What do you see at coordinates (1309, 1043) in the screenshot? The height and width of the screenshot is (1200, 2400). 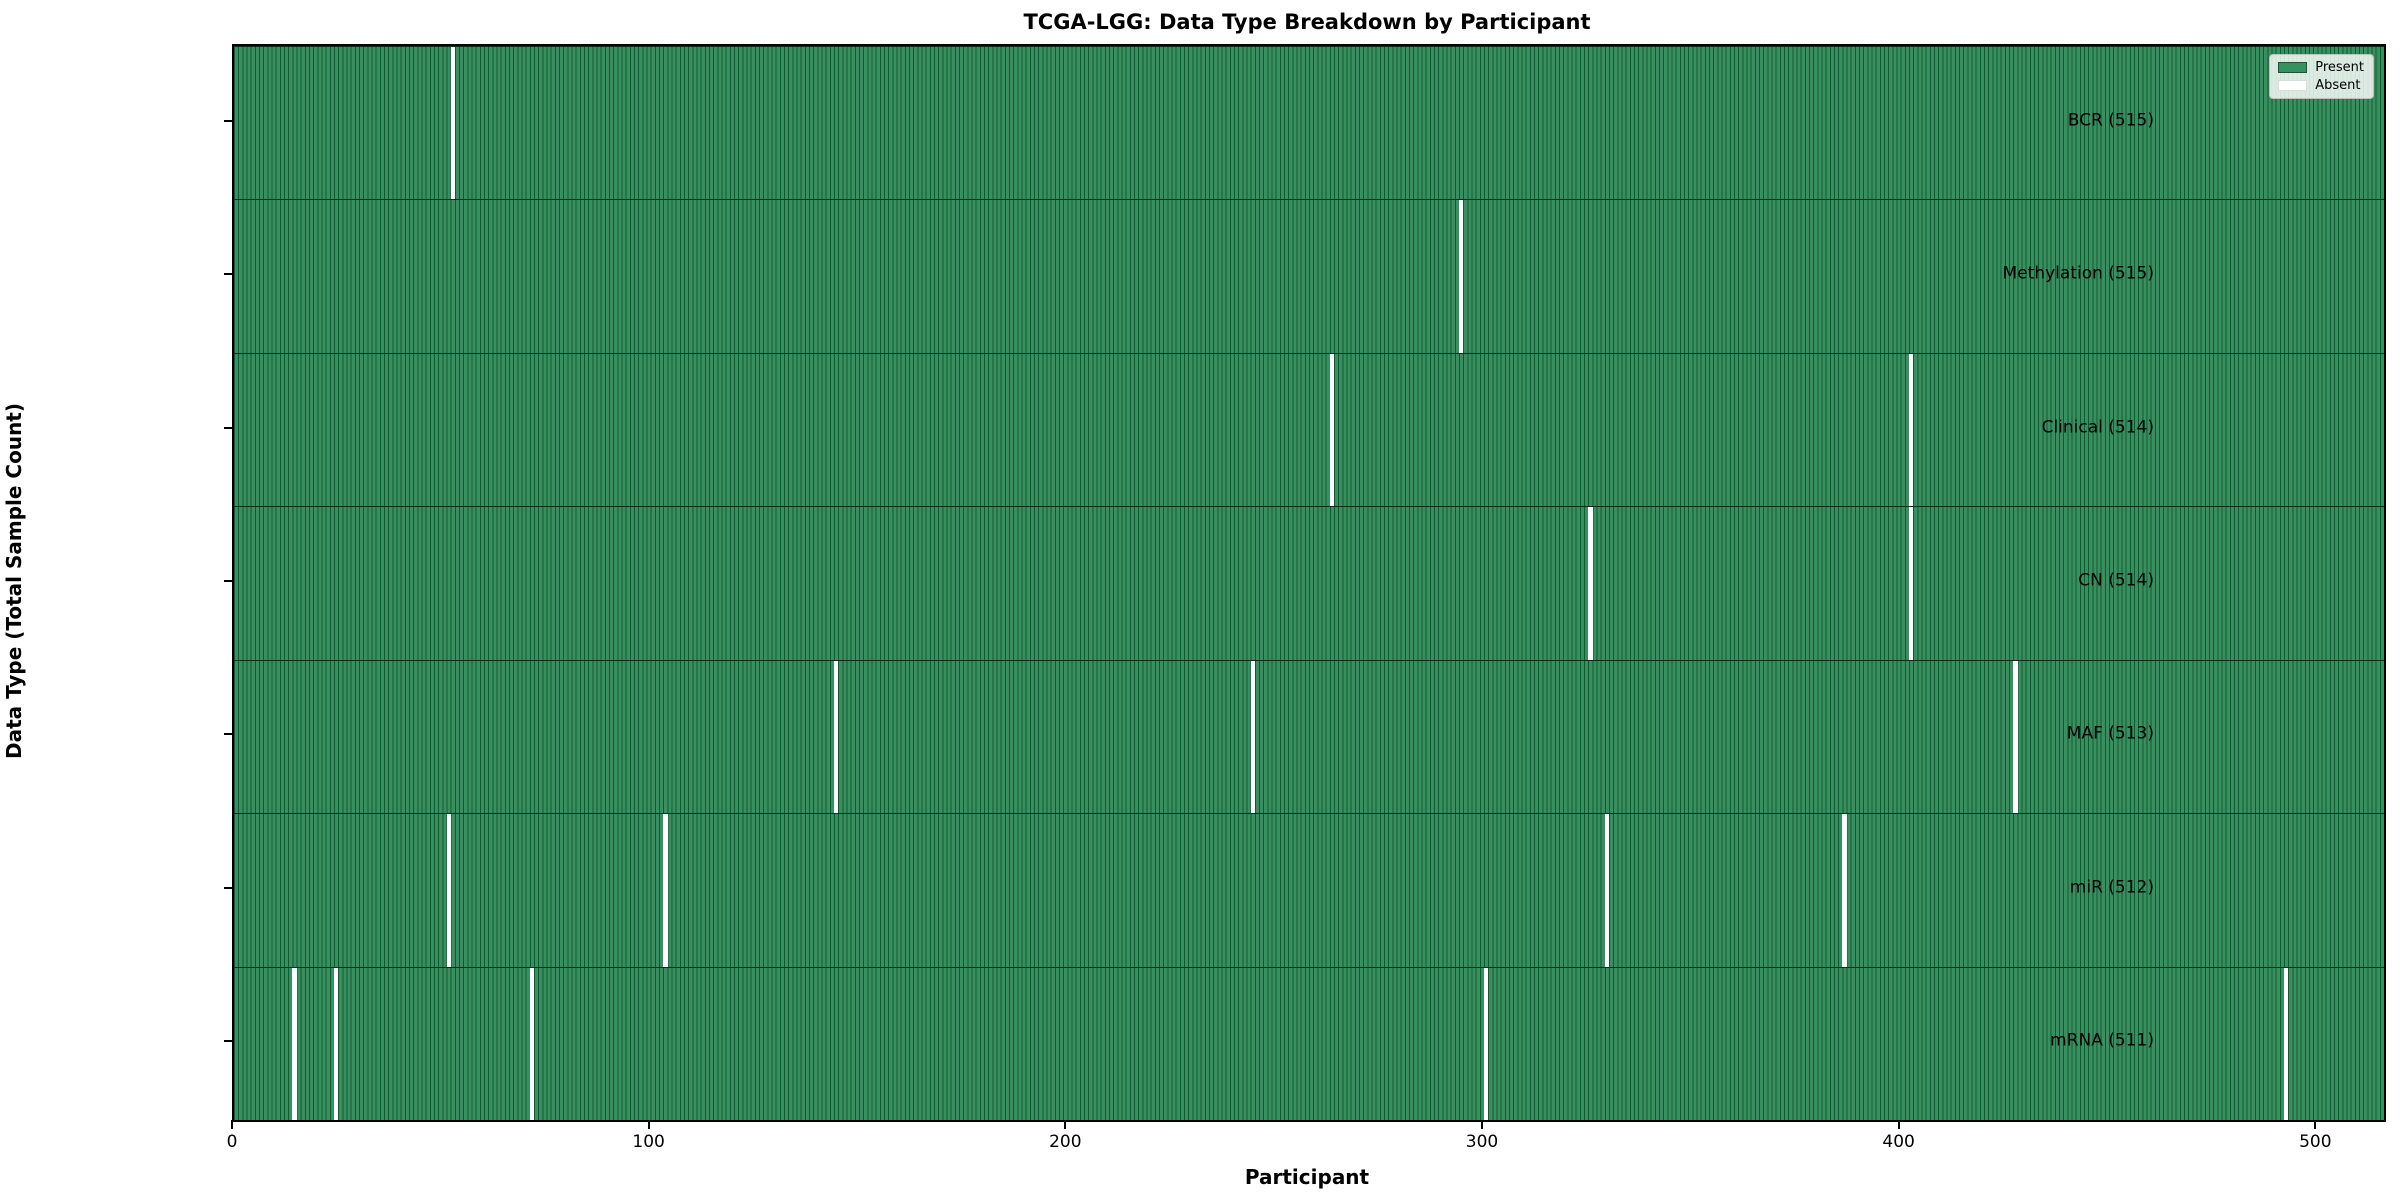 I see `row-mRNA` at bounding box center [1309, 1043].